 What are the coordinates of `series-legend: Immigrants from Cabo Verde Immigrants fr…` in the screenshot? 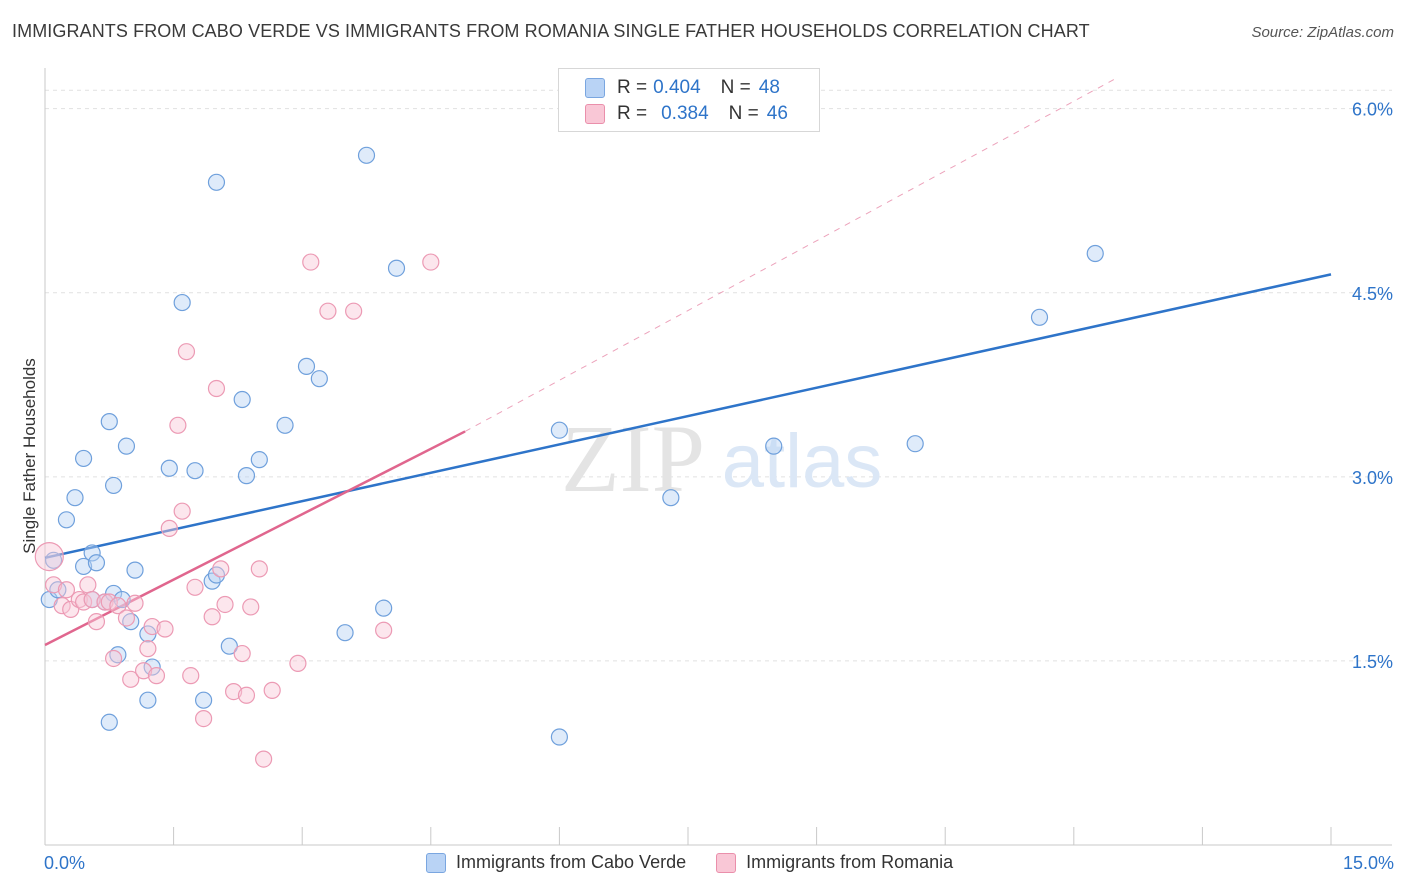 It's located at (704, 862).